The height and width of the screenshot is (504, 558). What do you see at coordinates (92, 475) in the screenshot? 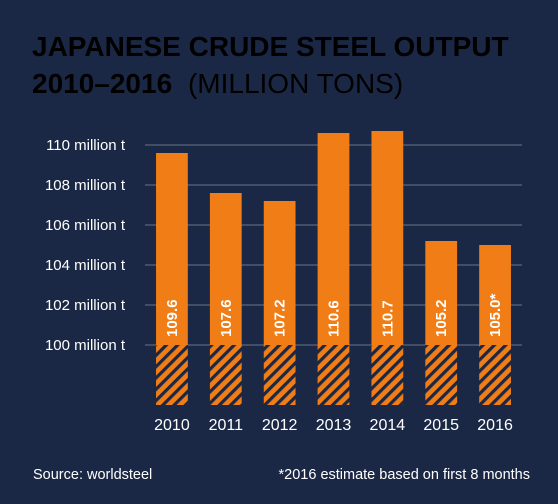
I see `source-note: Source: worldsteel` at bounding box center [92, 475].